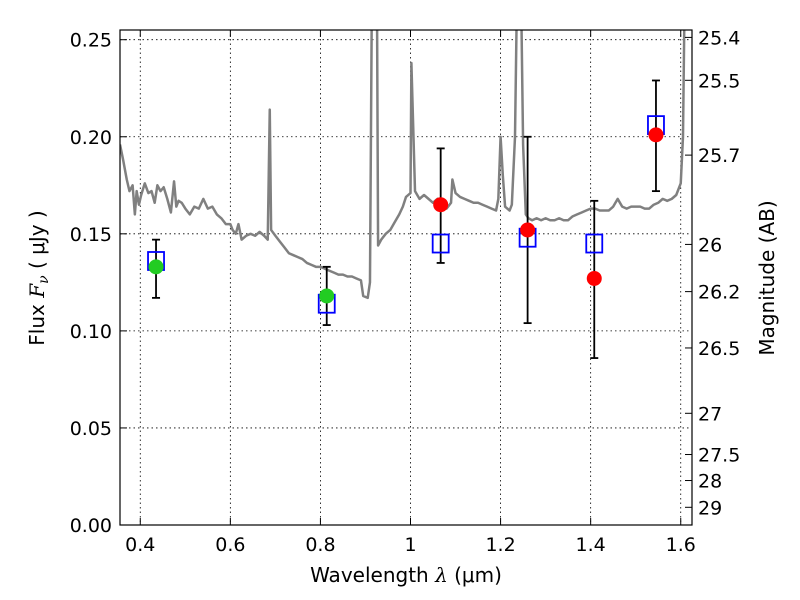  Describe the element at coordinates (719, 81) in the screenshot. I see `y2-tick-label: 25.5` at that location.